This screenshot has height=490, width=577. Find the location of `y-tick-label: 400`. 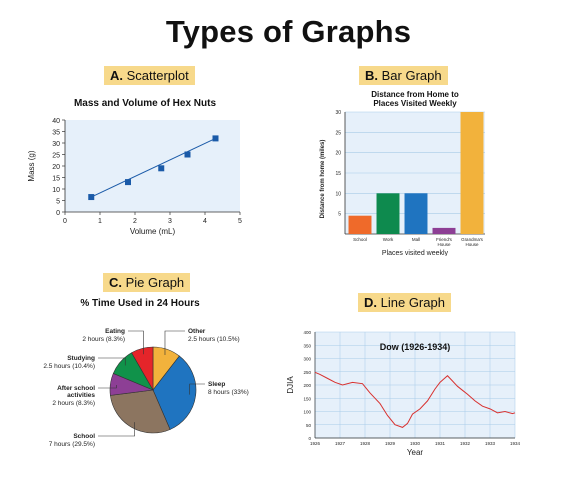

y-tick-label: 400 is located at coordinates (307, 332).